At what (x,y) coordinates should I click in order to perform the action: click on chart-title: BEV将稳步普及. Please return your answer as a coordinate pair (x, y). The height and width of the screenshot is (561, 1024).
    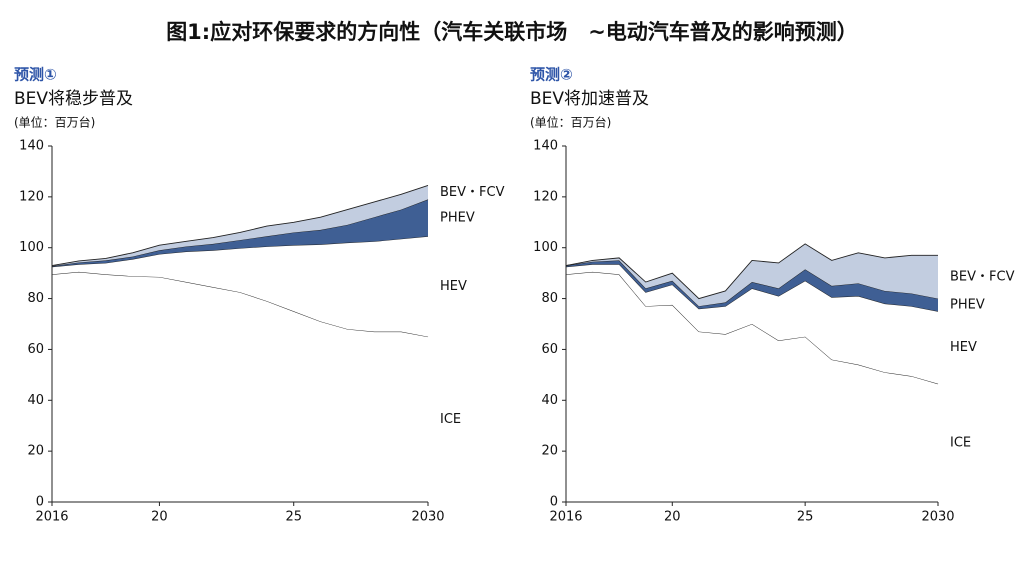
    Looking at the image, I should click on (73, 99).